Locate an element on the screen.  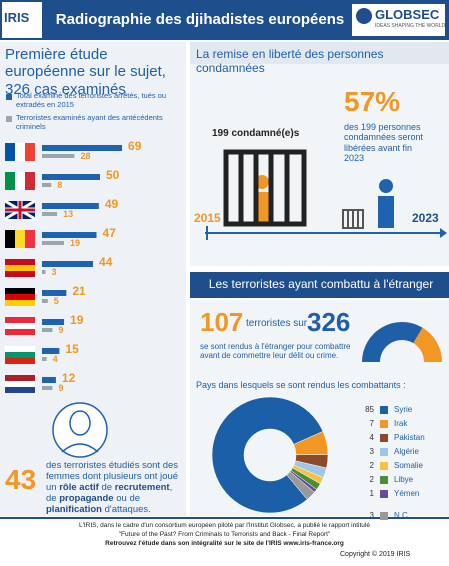
logo-right-icon is located at coordinates (364, 16).